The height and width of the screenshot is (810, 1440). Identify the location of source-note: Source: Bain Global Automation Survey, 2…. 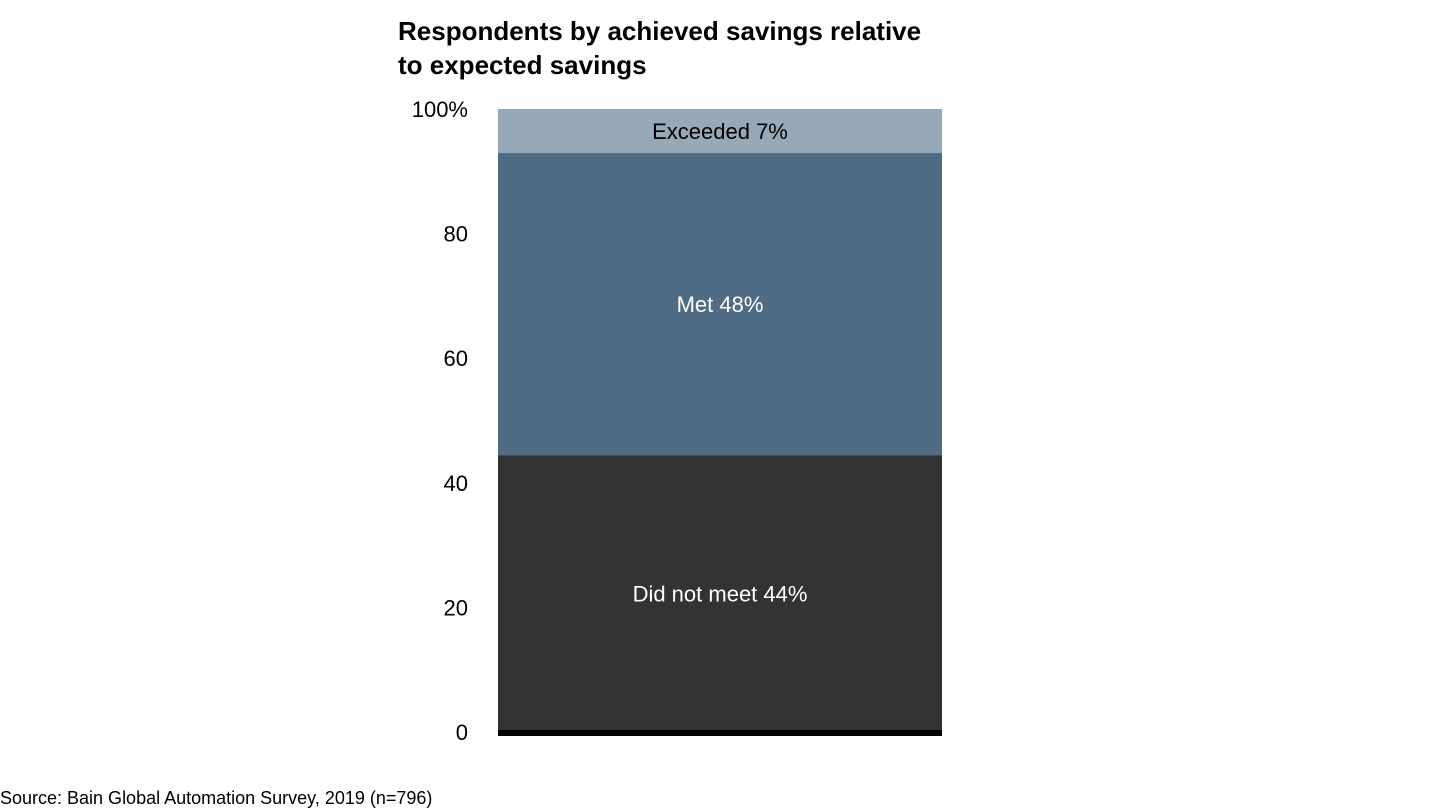
(216, 798).